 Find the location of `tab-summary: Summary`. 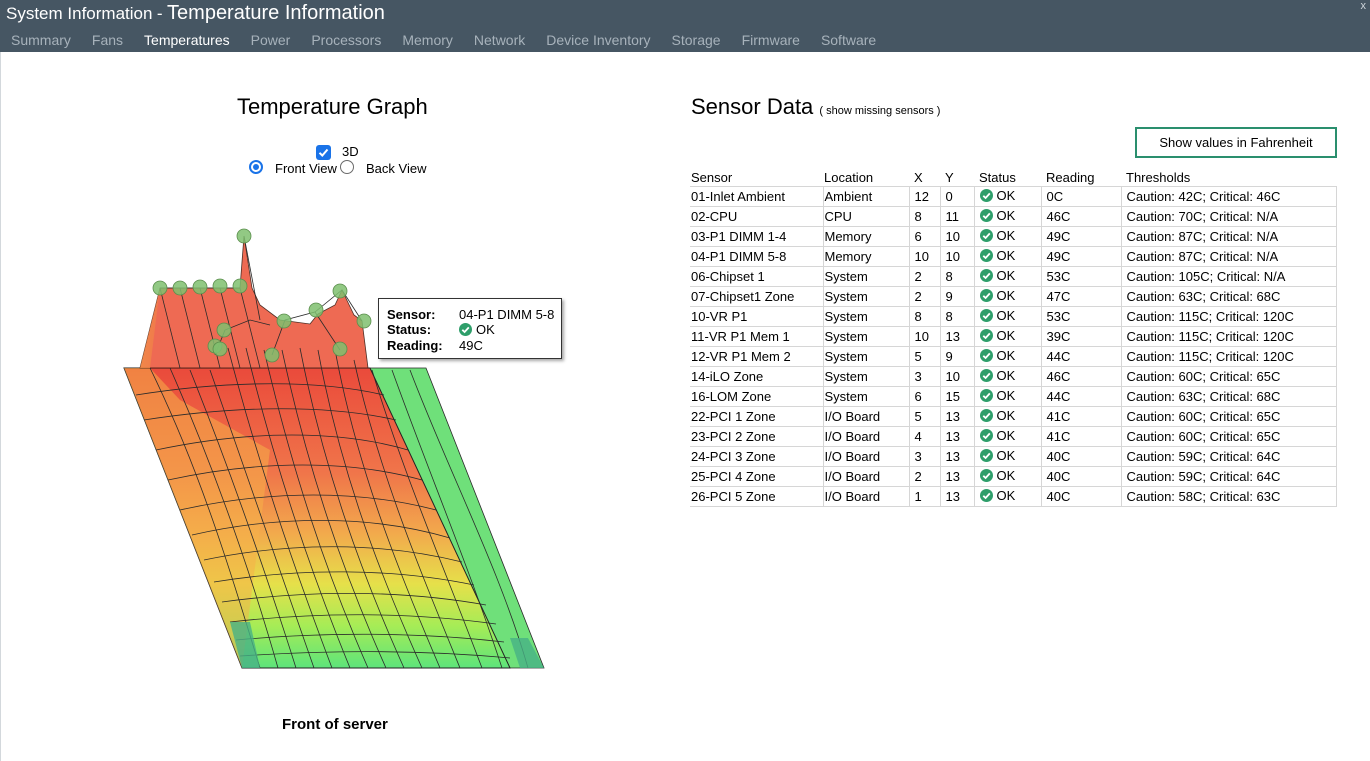

tab-summary: Summary is located at coordinates (41, 40).